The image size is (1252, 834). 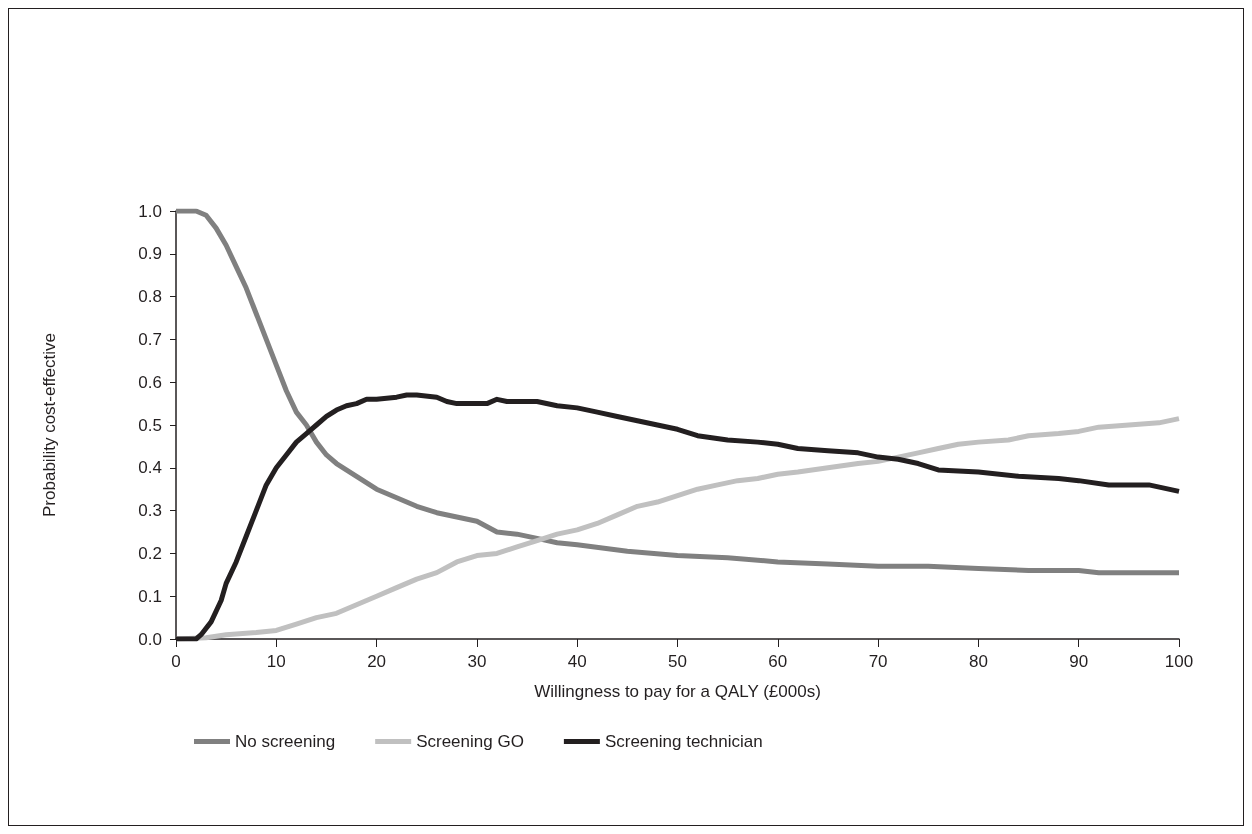 I want to click on y-tick-label: 0.6, so click(x=150, y=382).